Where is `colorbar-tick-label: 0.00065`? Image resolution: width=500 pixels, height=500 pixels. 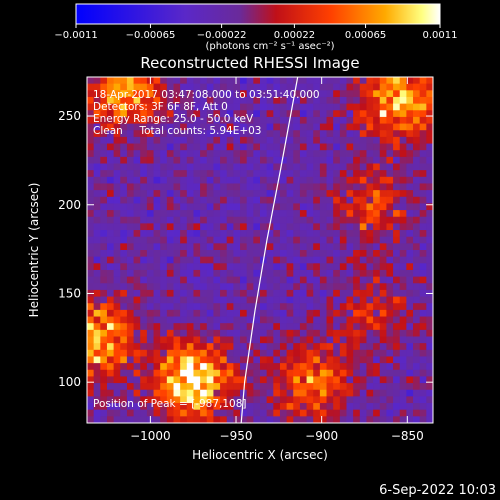 colorbar-tick-label: 0.00065 is located at coordinates (365, 35).